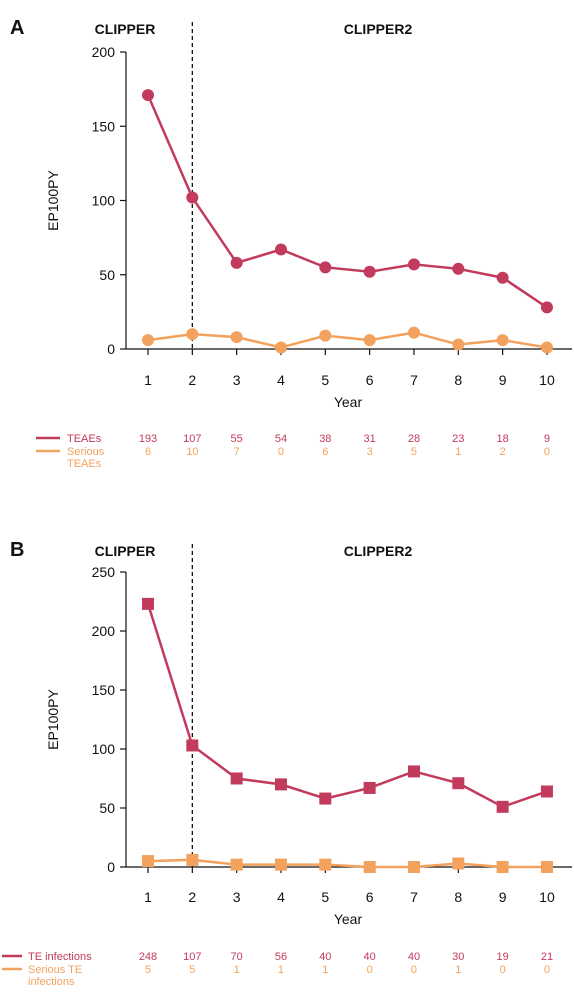  I want to click on series-line-serious, so click(347, 340).